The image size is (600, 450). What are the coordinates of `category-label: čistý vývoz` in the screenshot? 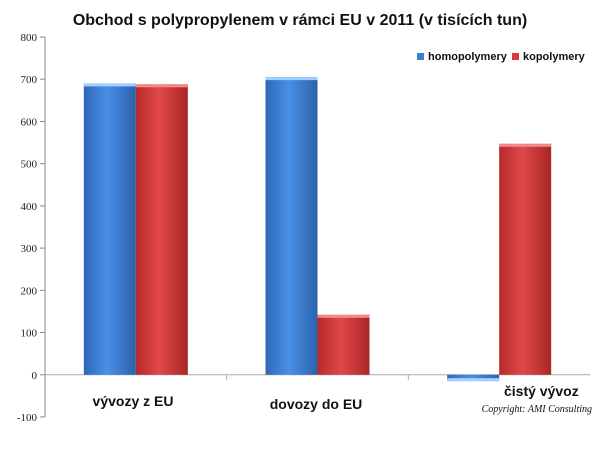 It's located at (541, 391).